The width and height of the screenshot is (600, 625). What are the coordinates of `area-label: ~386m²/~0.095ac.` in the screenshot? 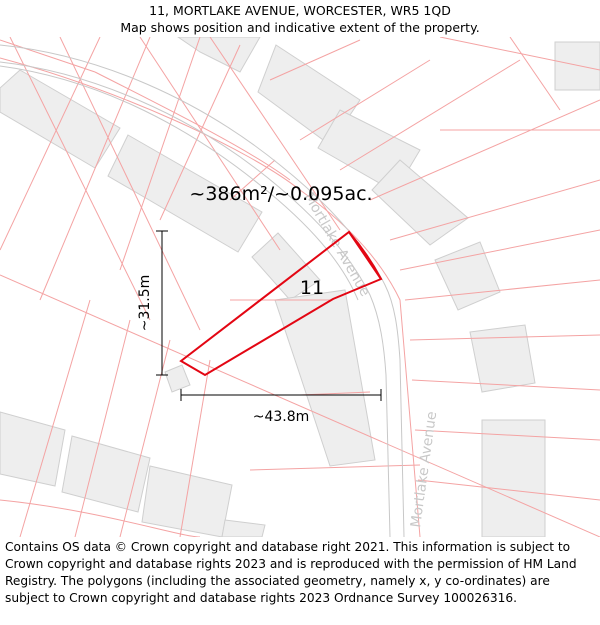 It's located at (280, 194).